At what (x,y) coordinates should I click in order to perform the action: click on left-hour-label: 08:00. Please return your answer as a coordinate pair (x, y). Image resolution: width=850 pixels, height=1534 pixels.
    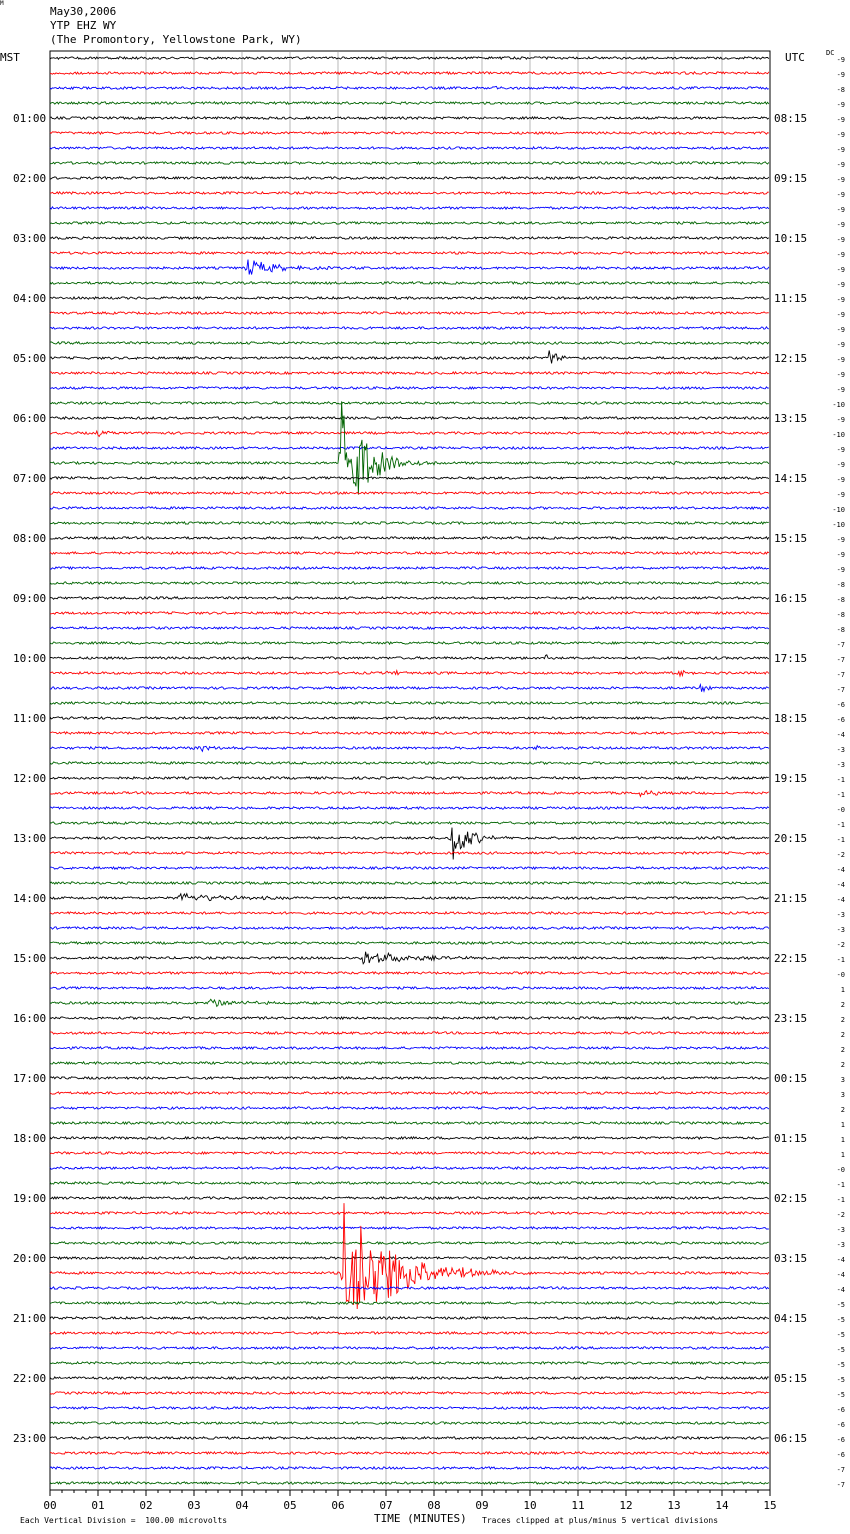
    Looking at the image, I should click on (29, 538).